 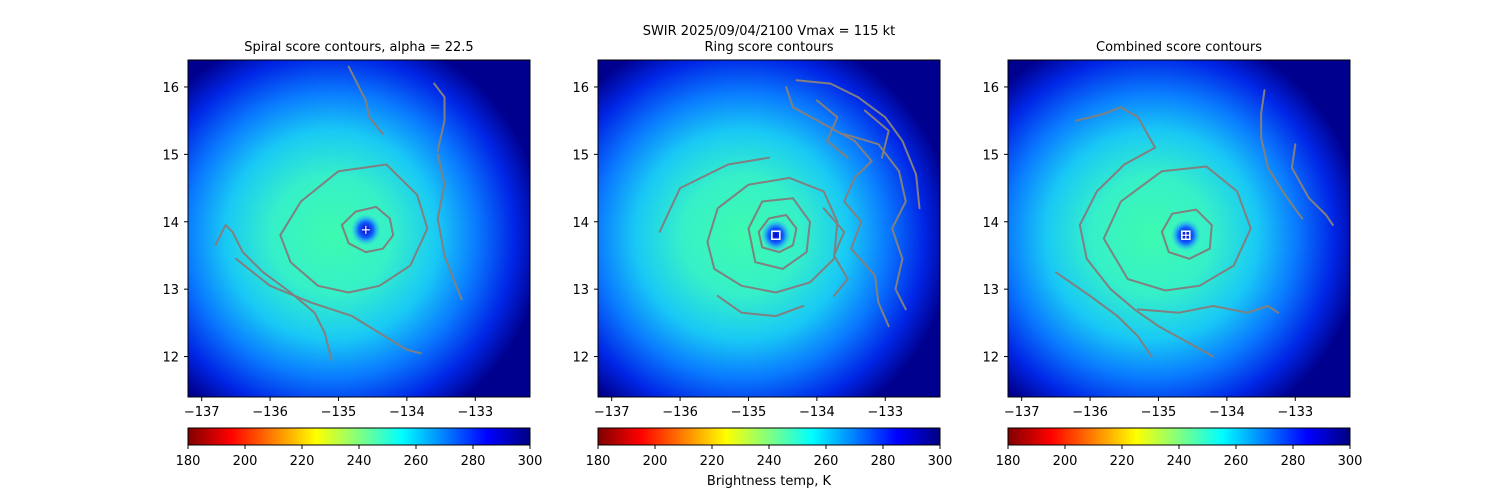 What do you see at coordinates (769, 481) in the screenshot?
I see `colorbar-label: Brightness temp, K` at bounding box center [769, 481].